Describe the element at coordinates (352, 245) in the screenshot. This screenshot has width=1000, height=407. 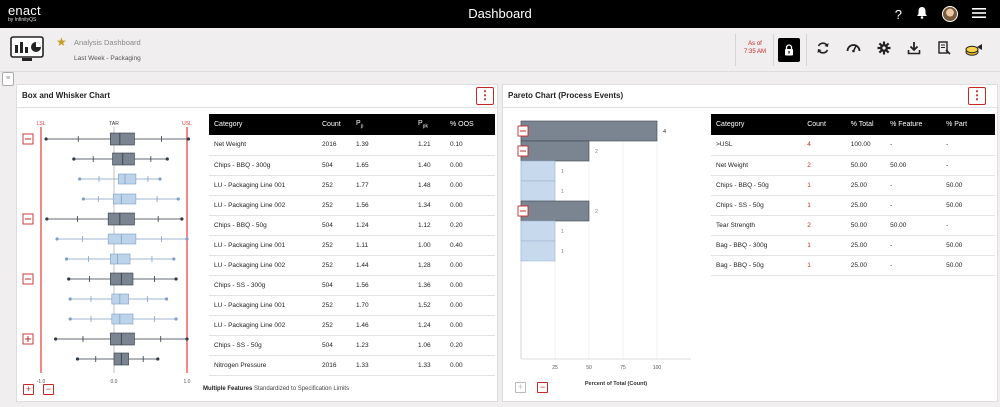
I see `table-row: LU - Packaging Line 001 252 1.11 1.00 0.40` at that location.